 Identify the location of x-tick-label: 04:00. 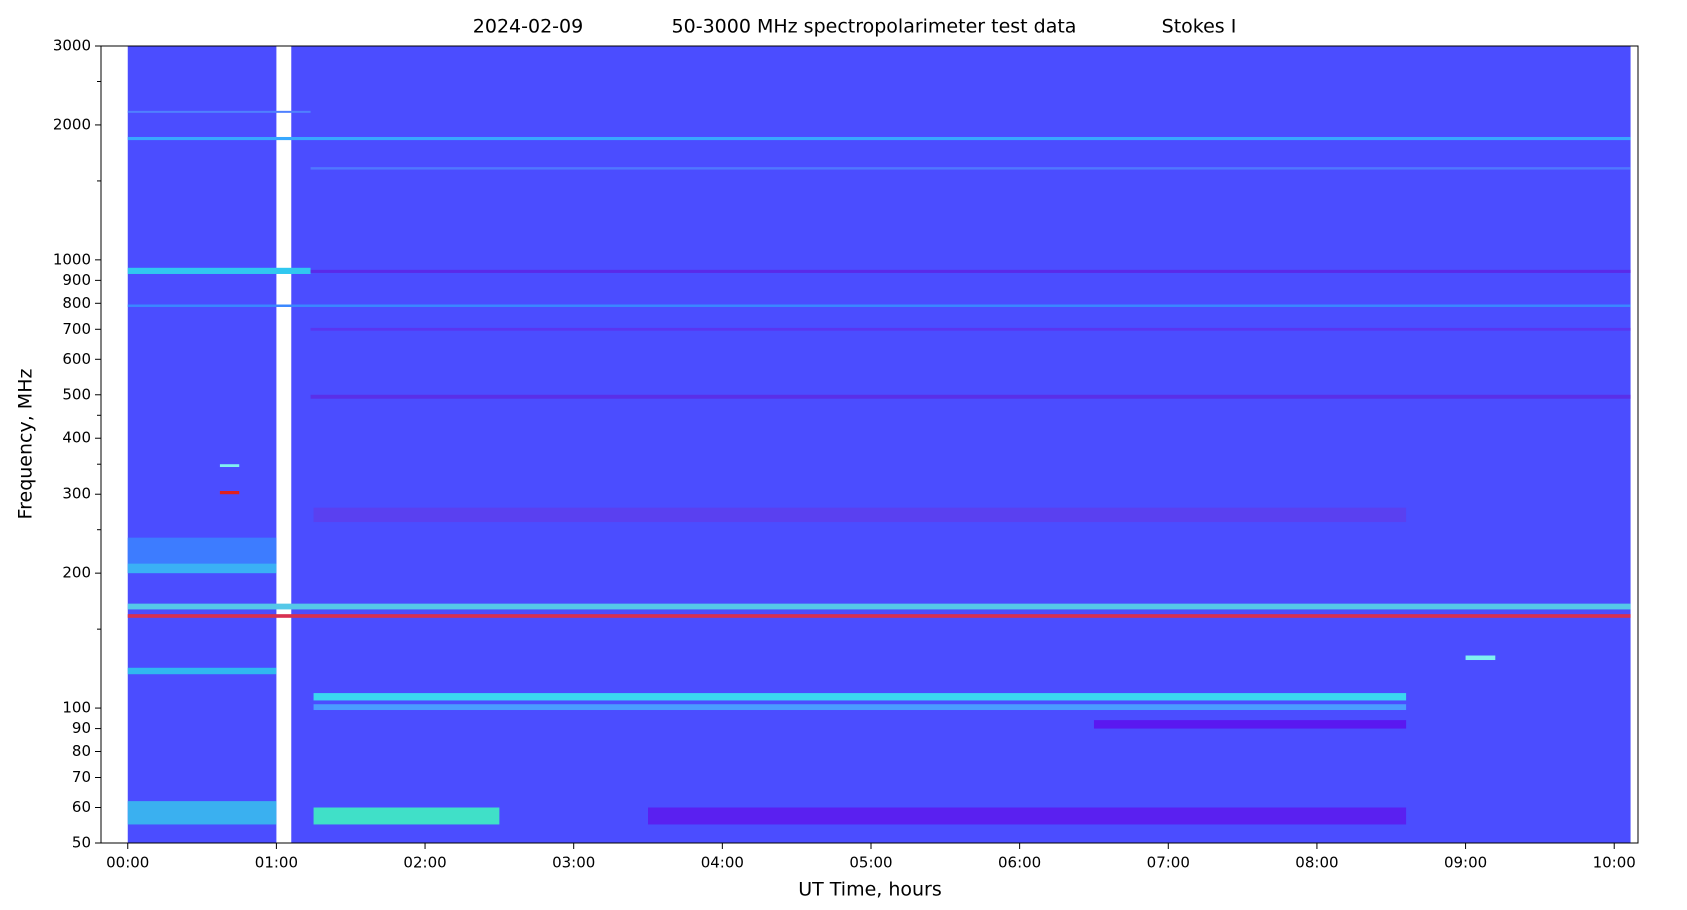
(722, 863).